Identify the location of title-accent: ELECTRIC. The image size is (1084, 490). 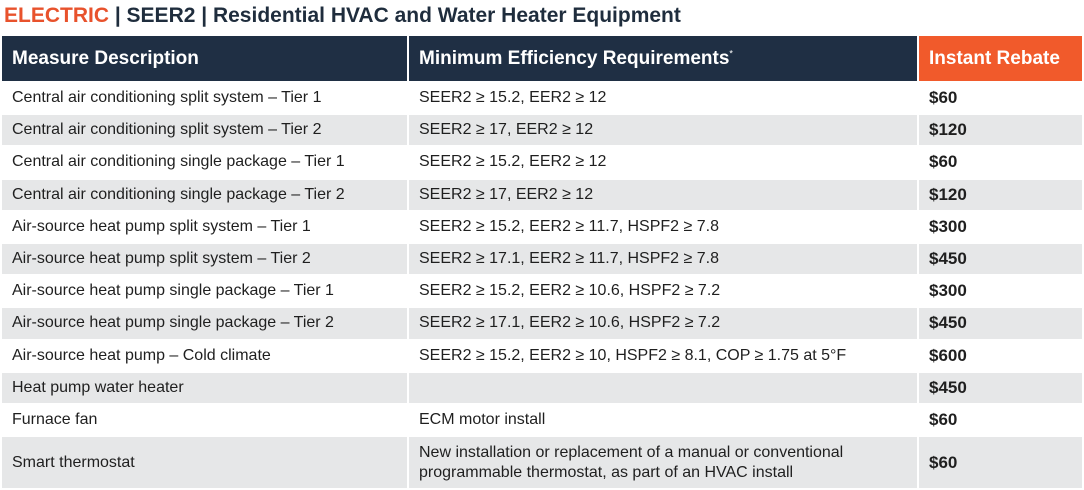
(56, 15).